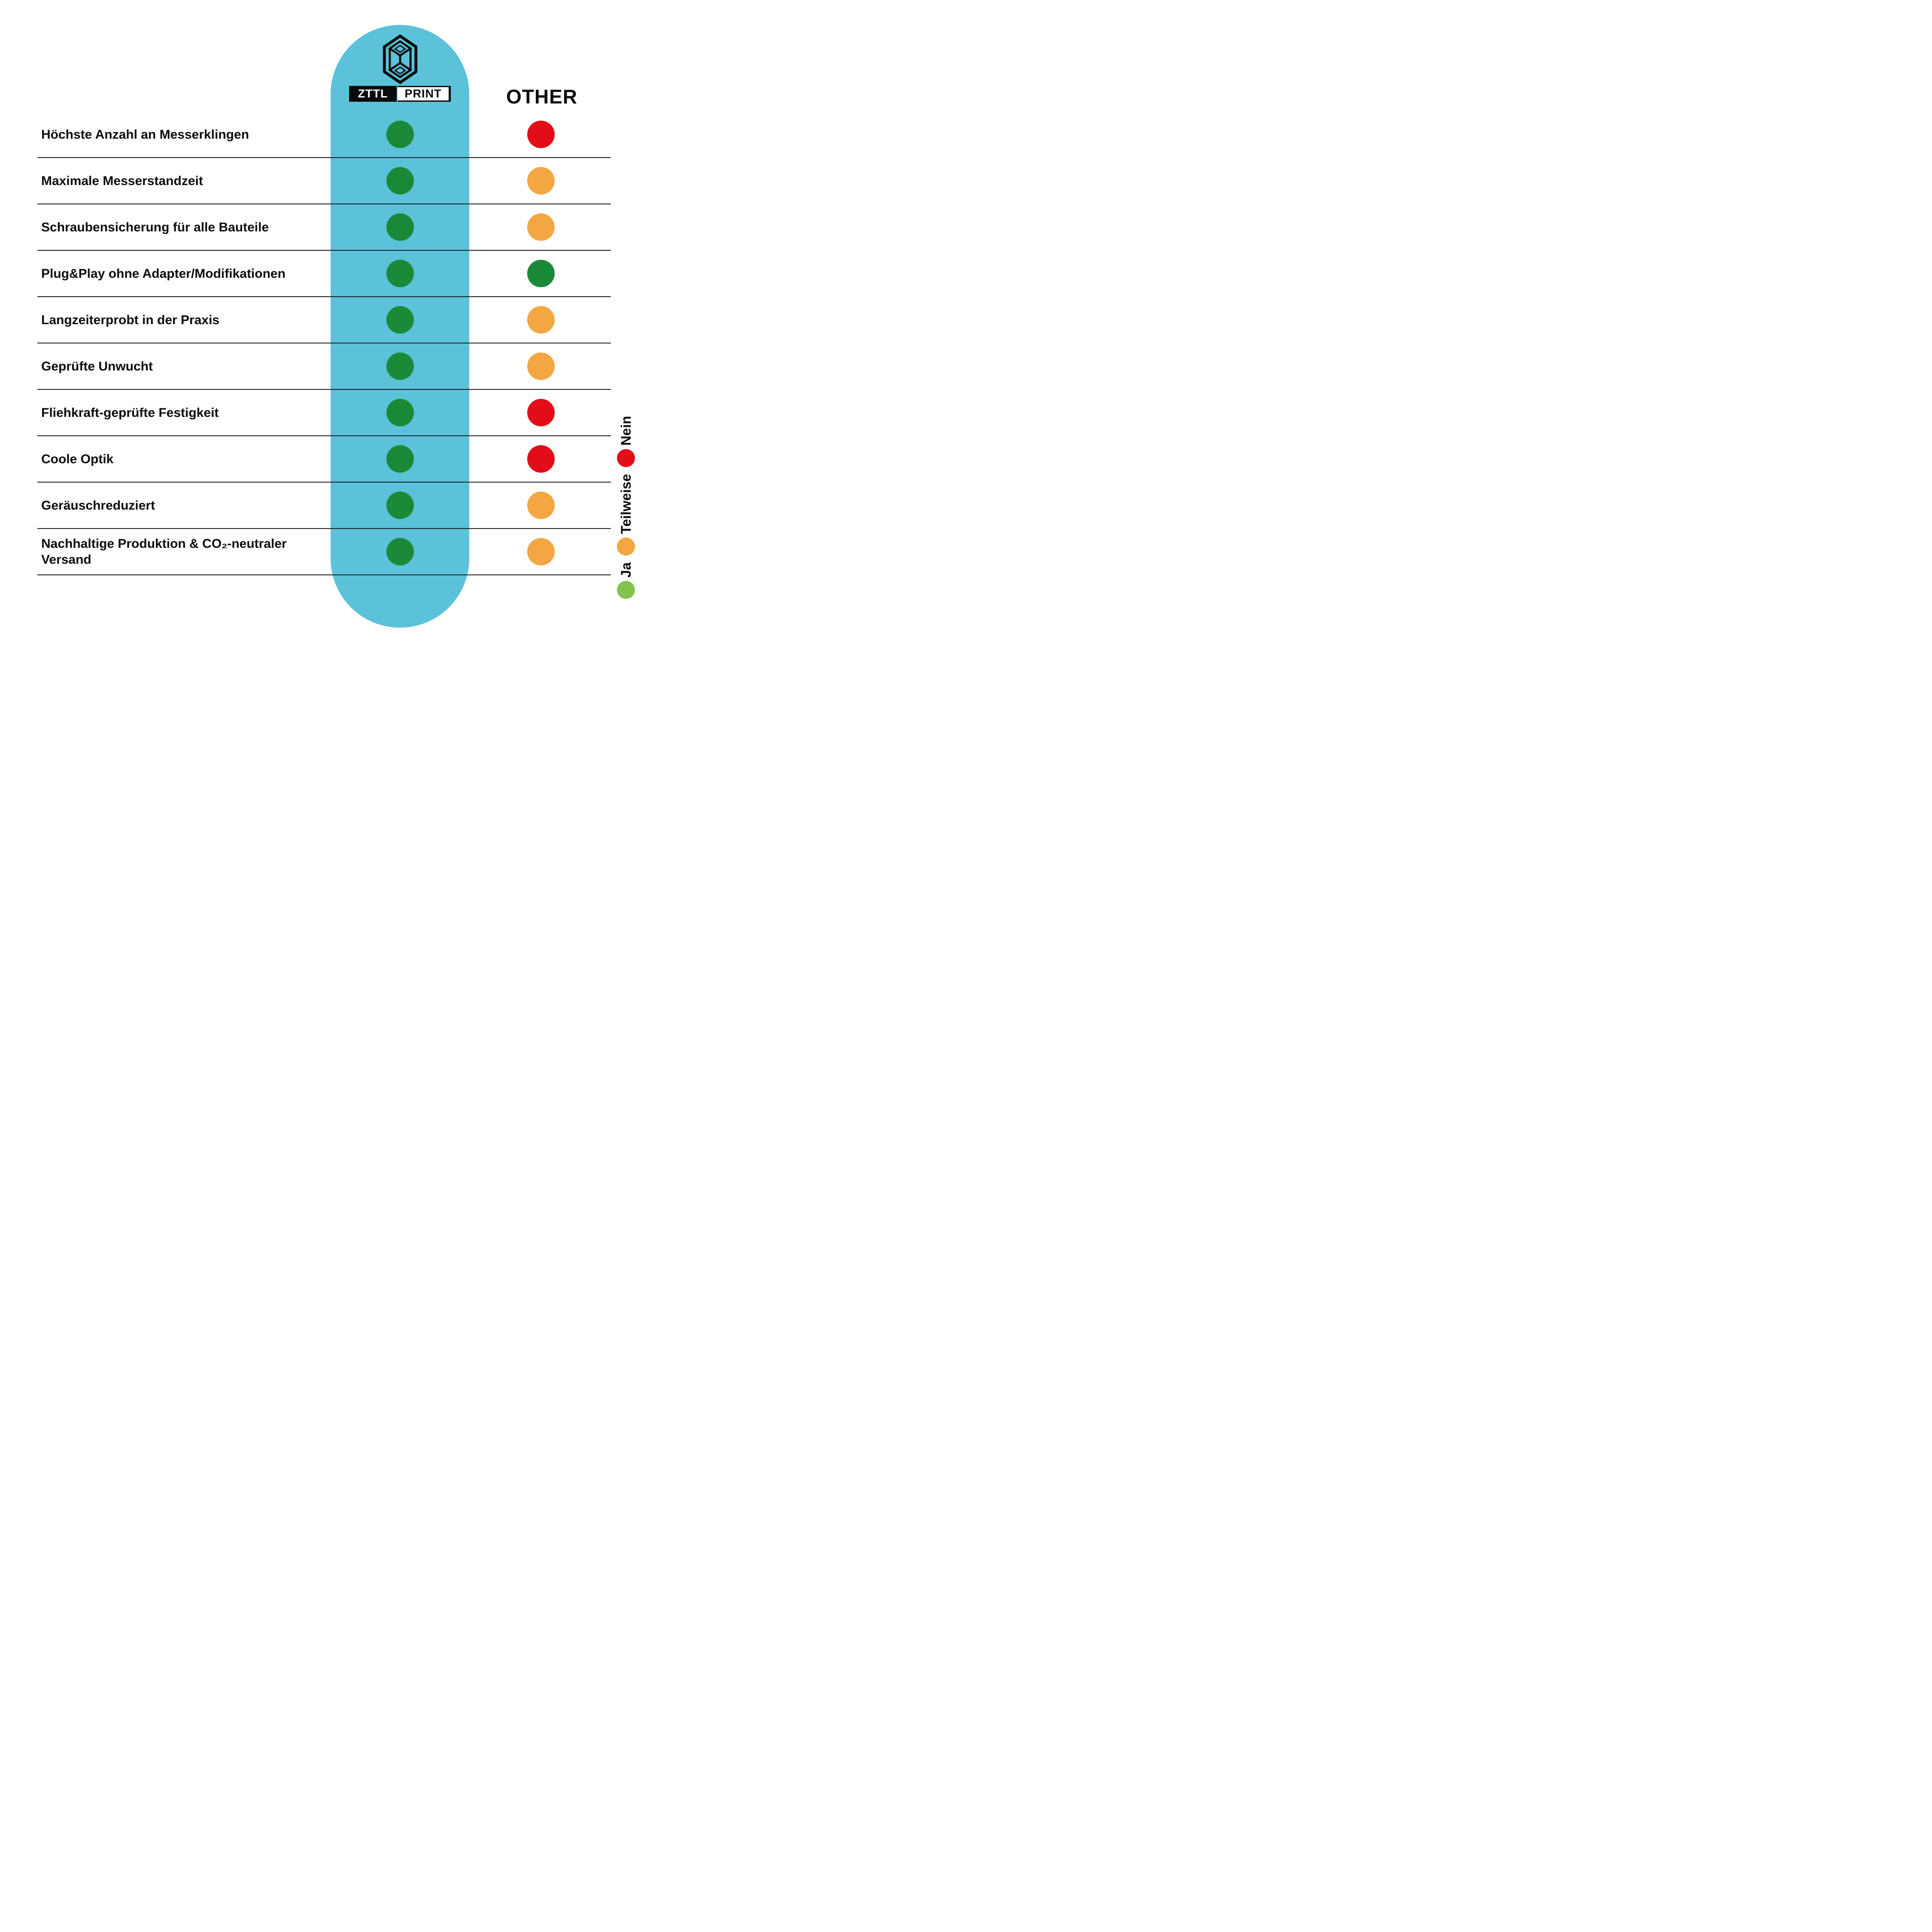 The width and height of the screenshot is (1932, 1932). What do you see at coordinates (97, 366) in the screenshot?
I see `feature-label: Geprüfte Unwucht` at bounding box center [97, 366].